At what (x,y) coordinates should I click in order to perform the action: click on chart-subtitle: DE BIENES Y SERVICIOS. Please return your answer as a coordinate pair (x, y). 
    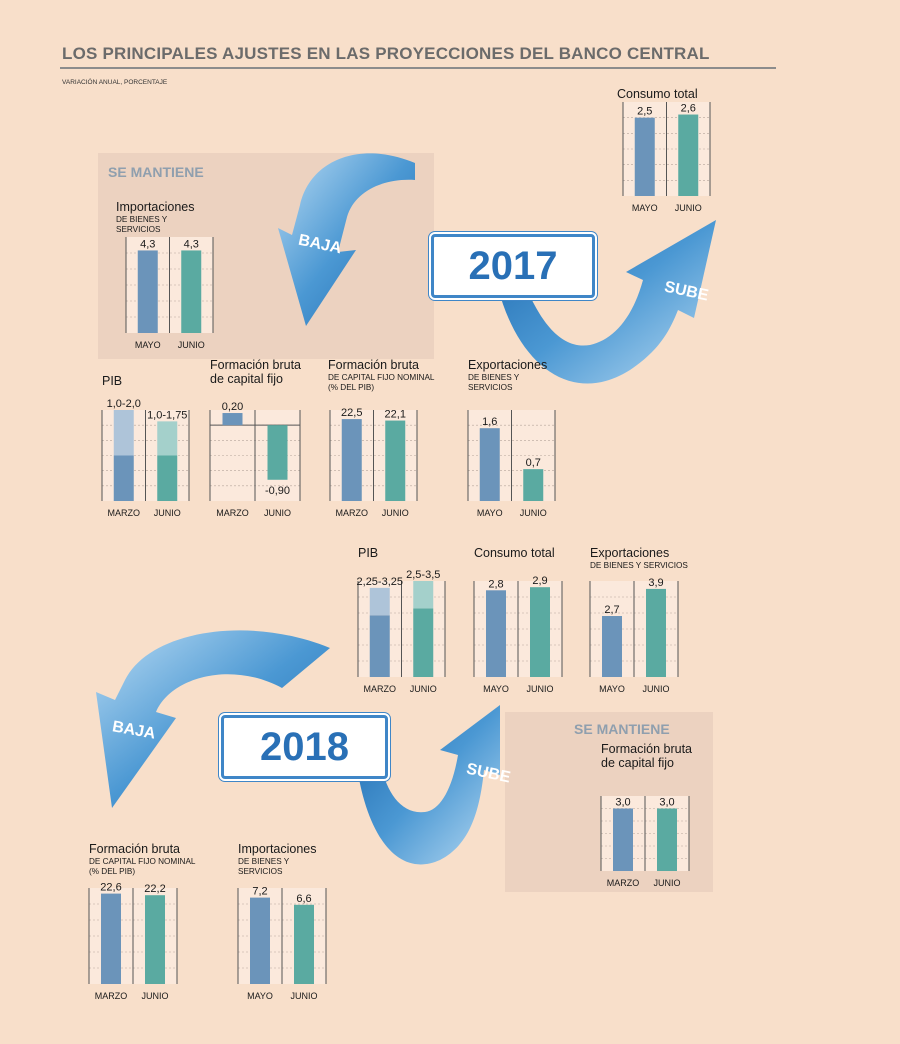
    Looking at the image, I should click on (639, 565).